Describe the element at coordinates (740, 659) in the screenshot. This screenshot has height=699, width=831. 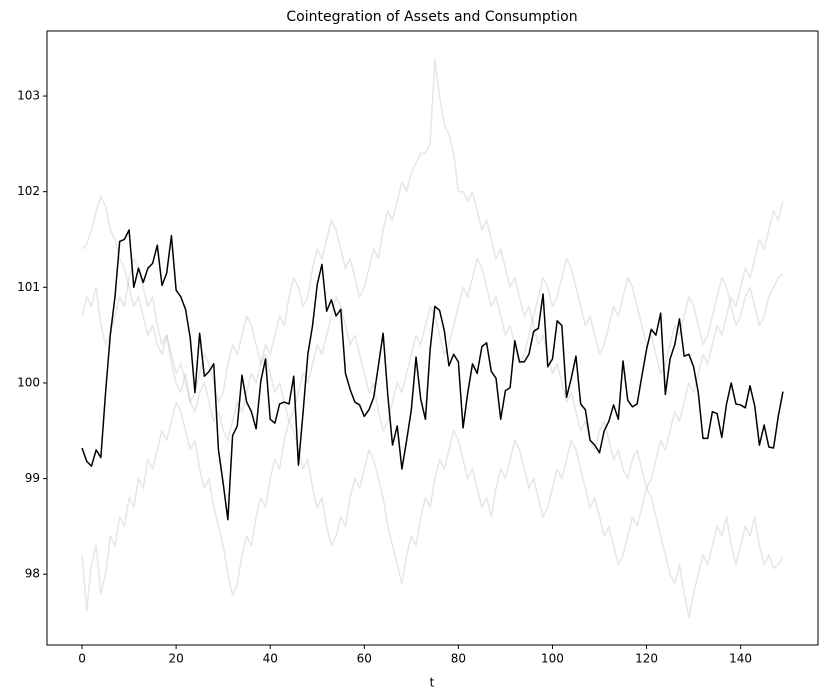
I see `x-tick-label: 140` at that location.